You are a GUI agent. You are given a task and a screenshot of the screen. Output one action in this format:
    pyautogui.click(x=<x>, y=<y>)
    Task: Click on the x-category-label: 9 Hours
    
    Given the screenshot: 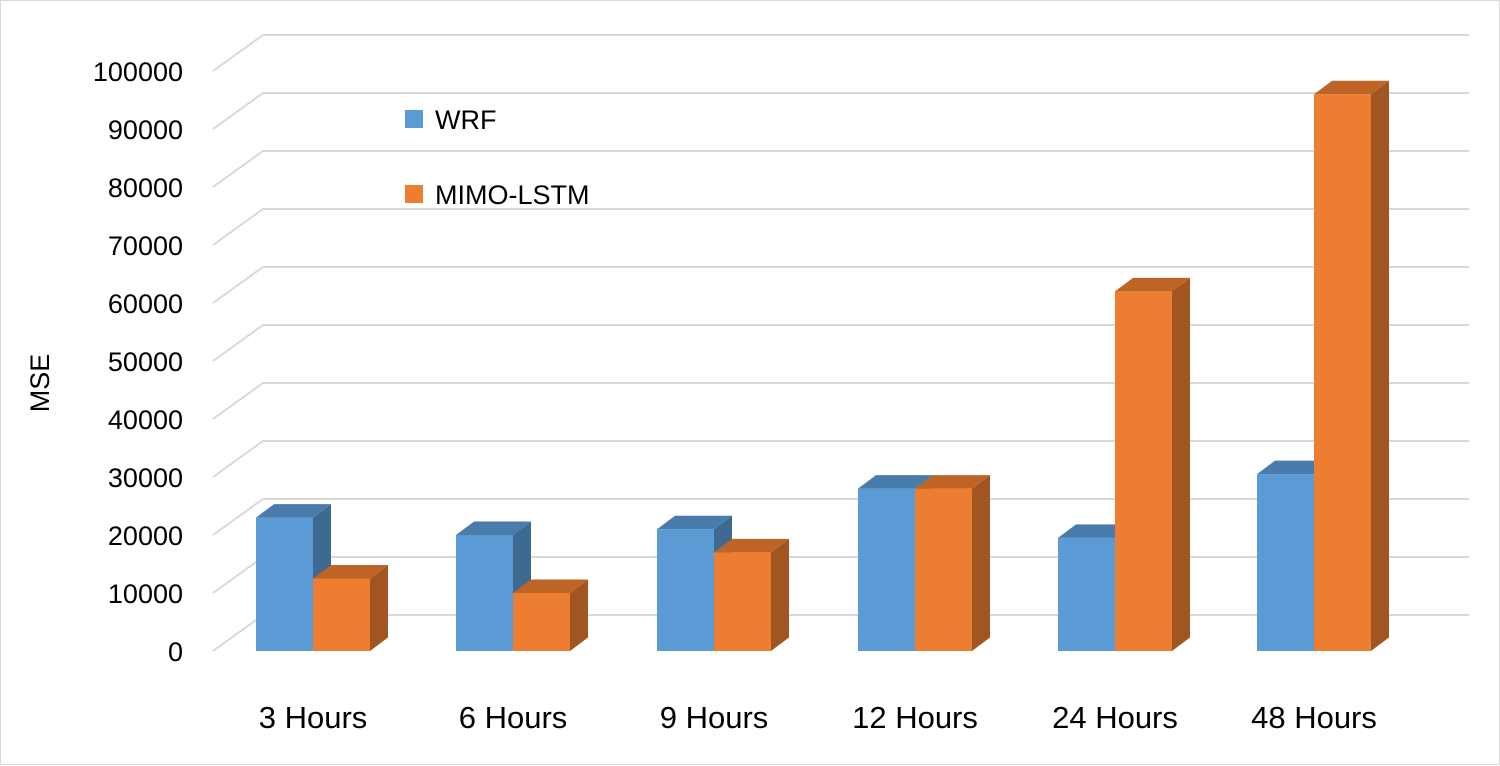 What is the action you would take?
    pyautogui.click(x=714, y=717)
    